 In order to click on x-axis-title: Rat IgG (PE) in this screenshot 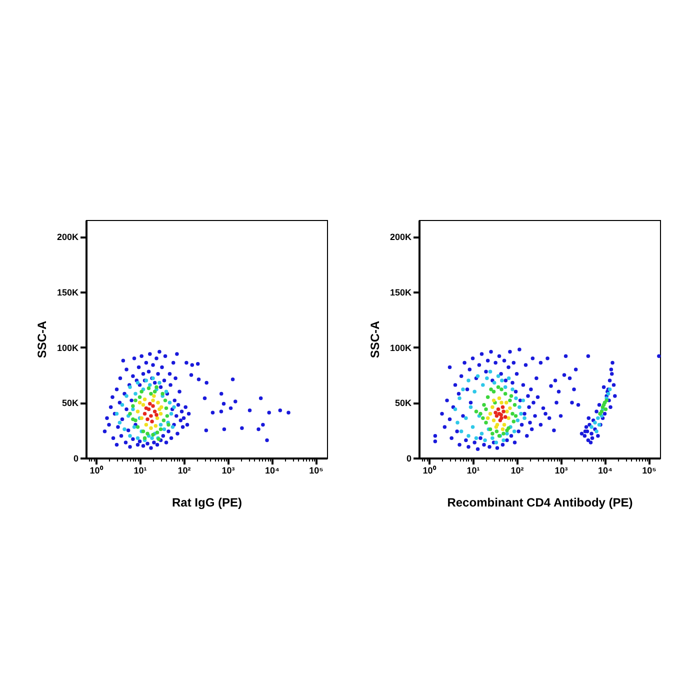, I will do `click(207, 503)`.